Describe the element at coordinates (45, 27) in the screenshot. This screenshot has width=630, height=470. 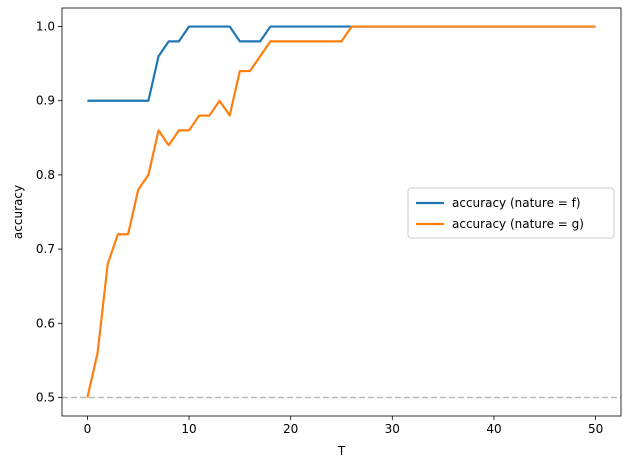
I see `y-tick-label: 1.0` at that location.